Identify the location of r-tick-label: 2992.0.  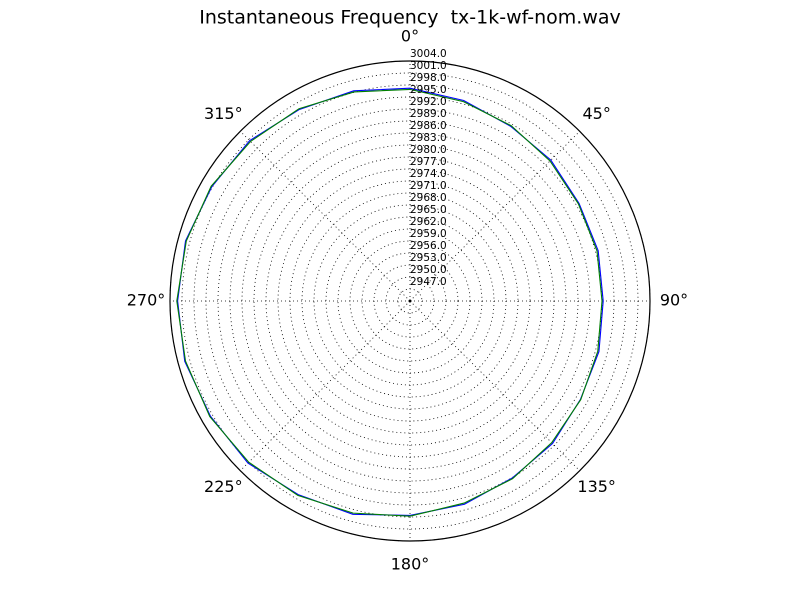
(428, 102).